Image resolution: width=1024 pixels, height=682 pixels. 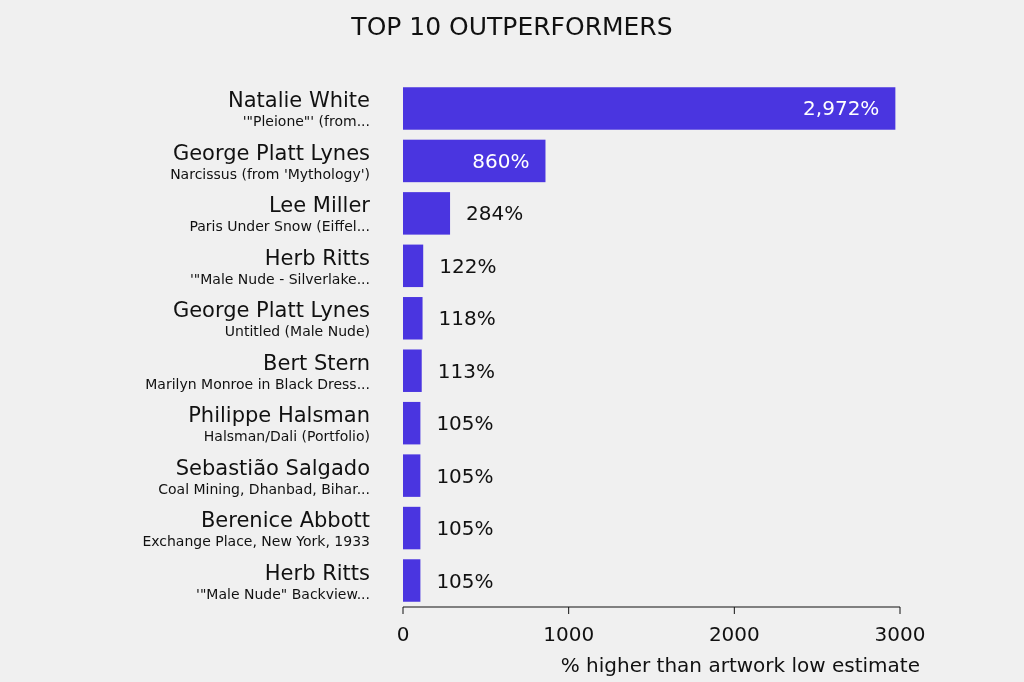 I want to click on data-label: 2,972%, so click(x=841, y=108).